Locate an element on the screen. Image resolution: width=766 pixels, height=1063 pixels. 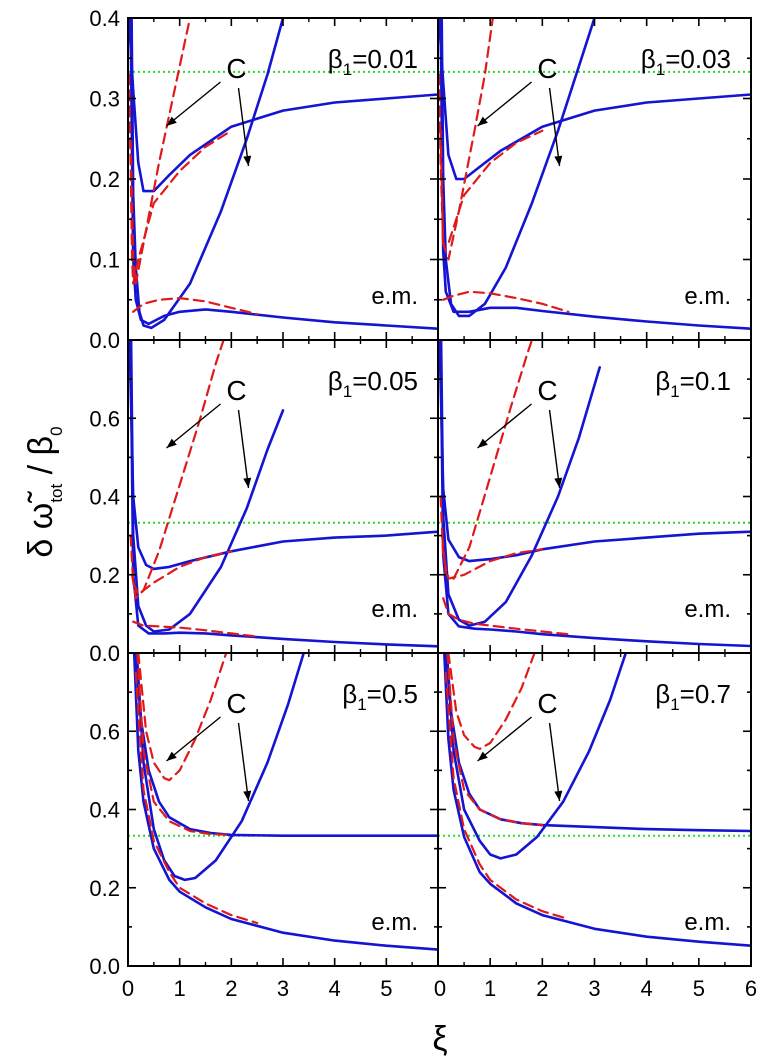
y-tick-label: 0.2 is located at coordinates (104, 888).